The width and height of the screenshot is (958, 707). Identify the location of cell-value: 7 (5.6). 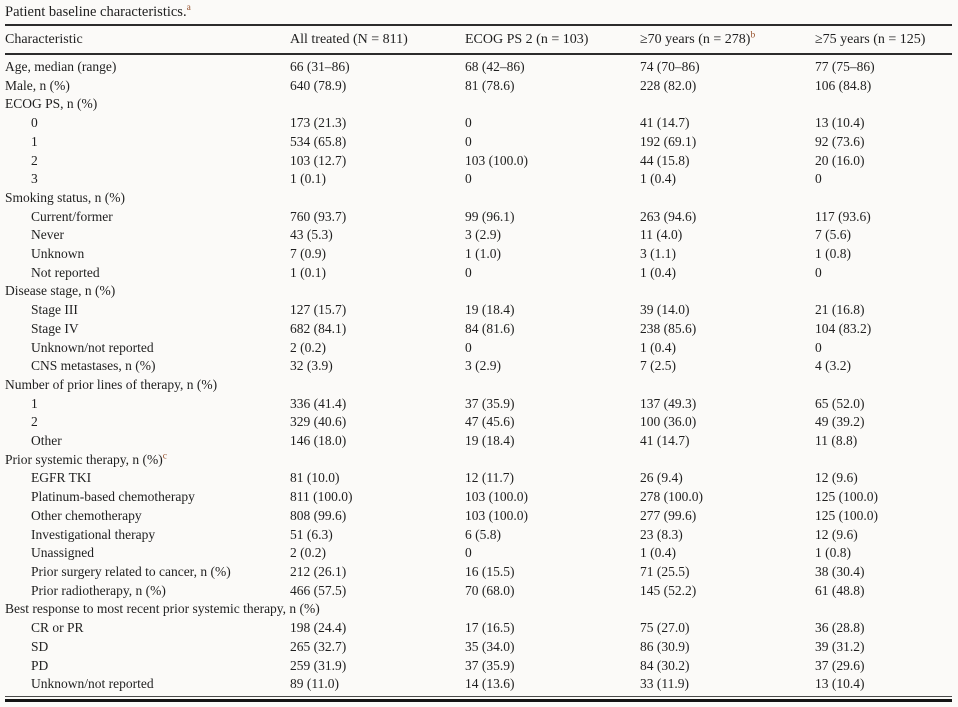
(833, 235).